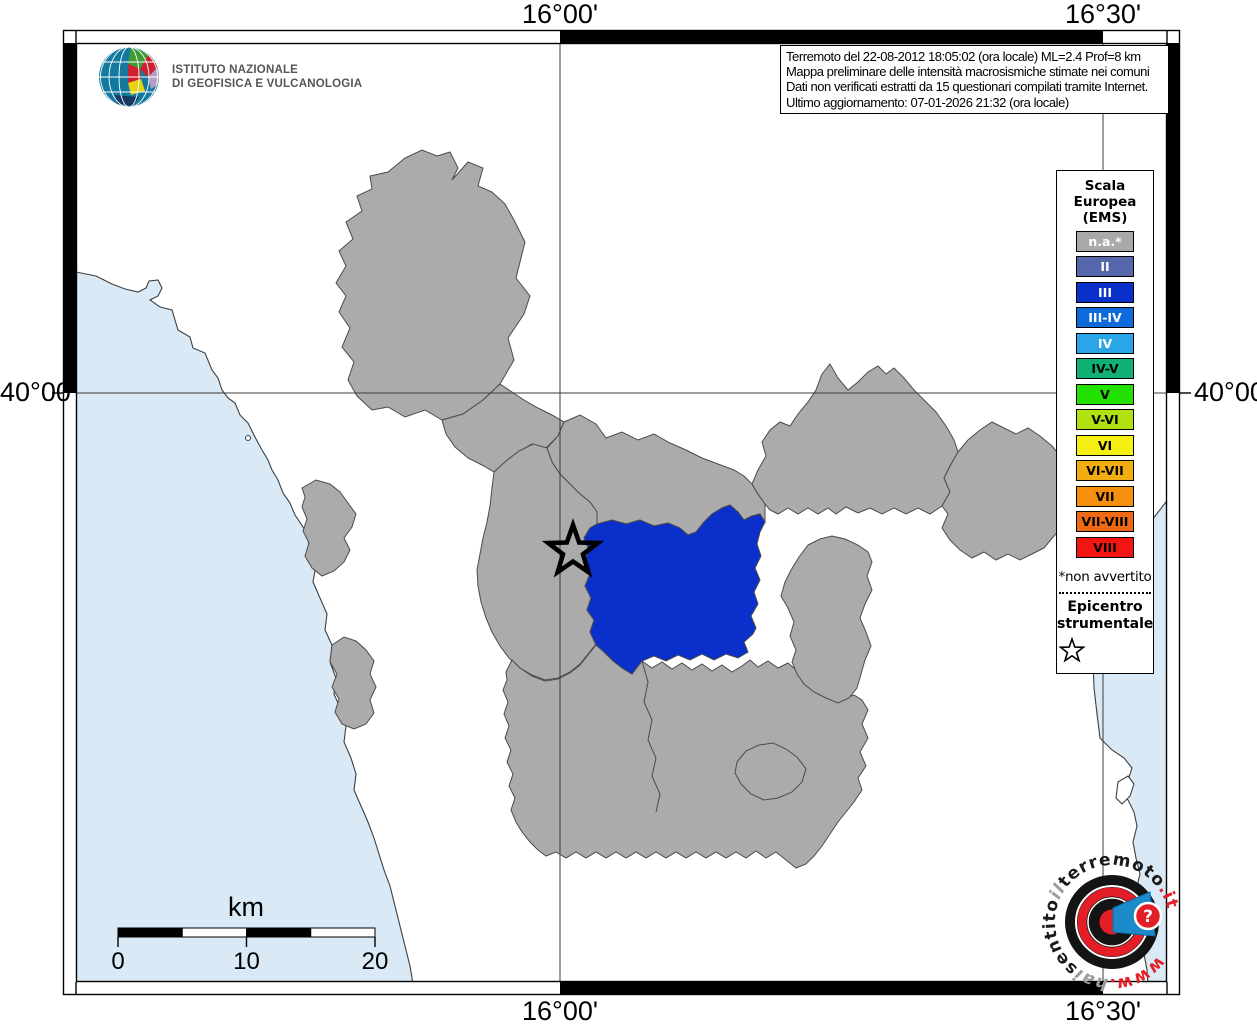 This screenshot has height=1024, width=1257. Describe the element at coordinates (1105, 394) in the screenshot. I see `legend-swatch-V: V` at that location.